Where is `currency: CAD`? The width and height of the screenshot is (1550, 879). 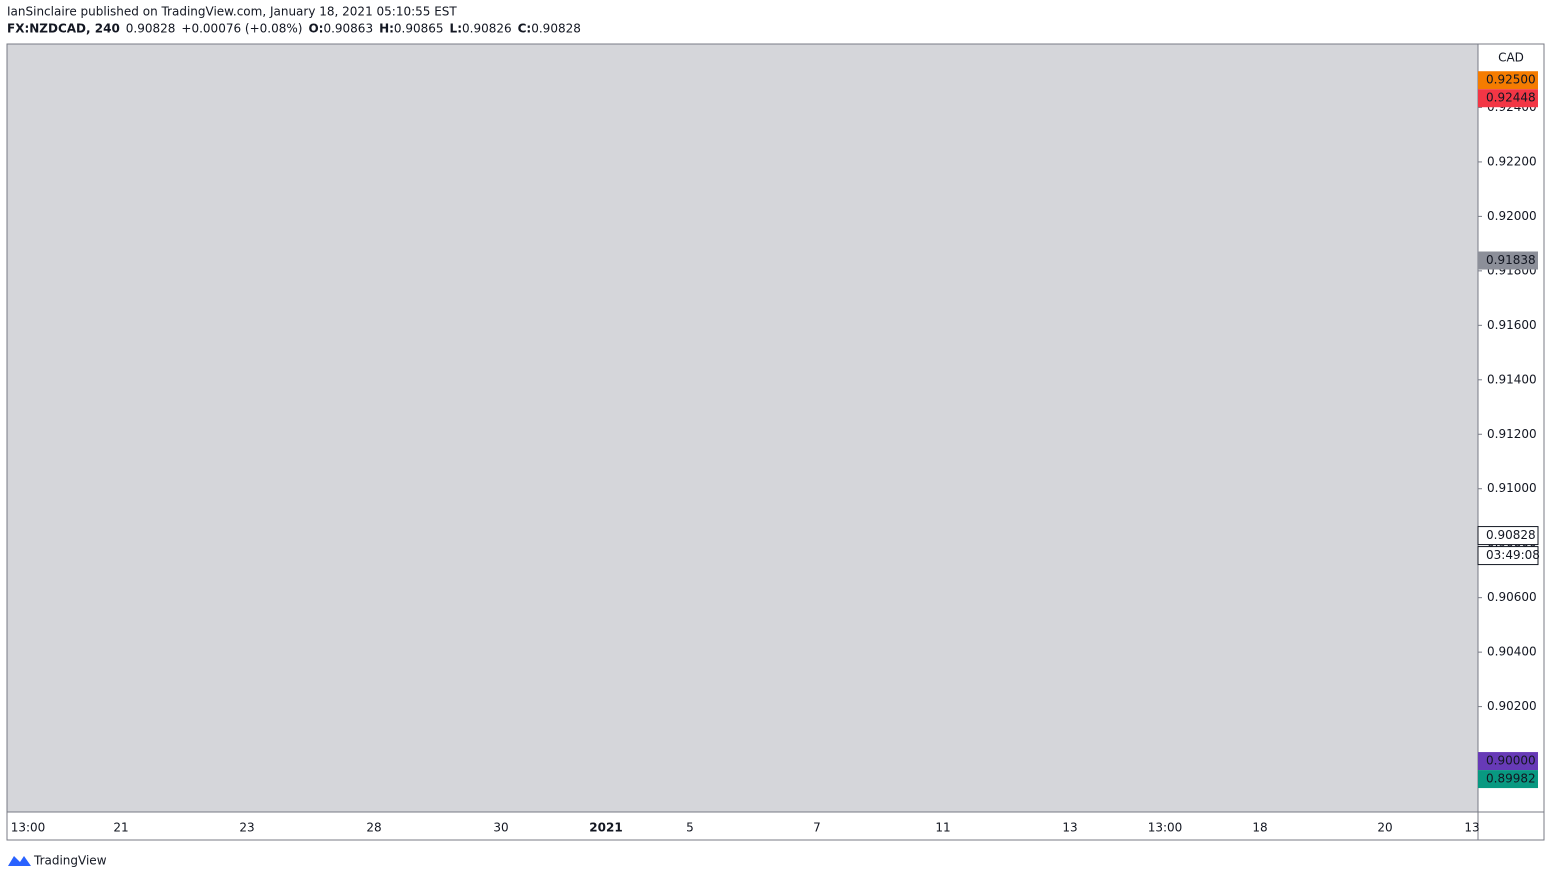
currency: CAD is located at coordinates (1511, 58).